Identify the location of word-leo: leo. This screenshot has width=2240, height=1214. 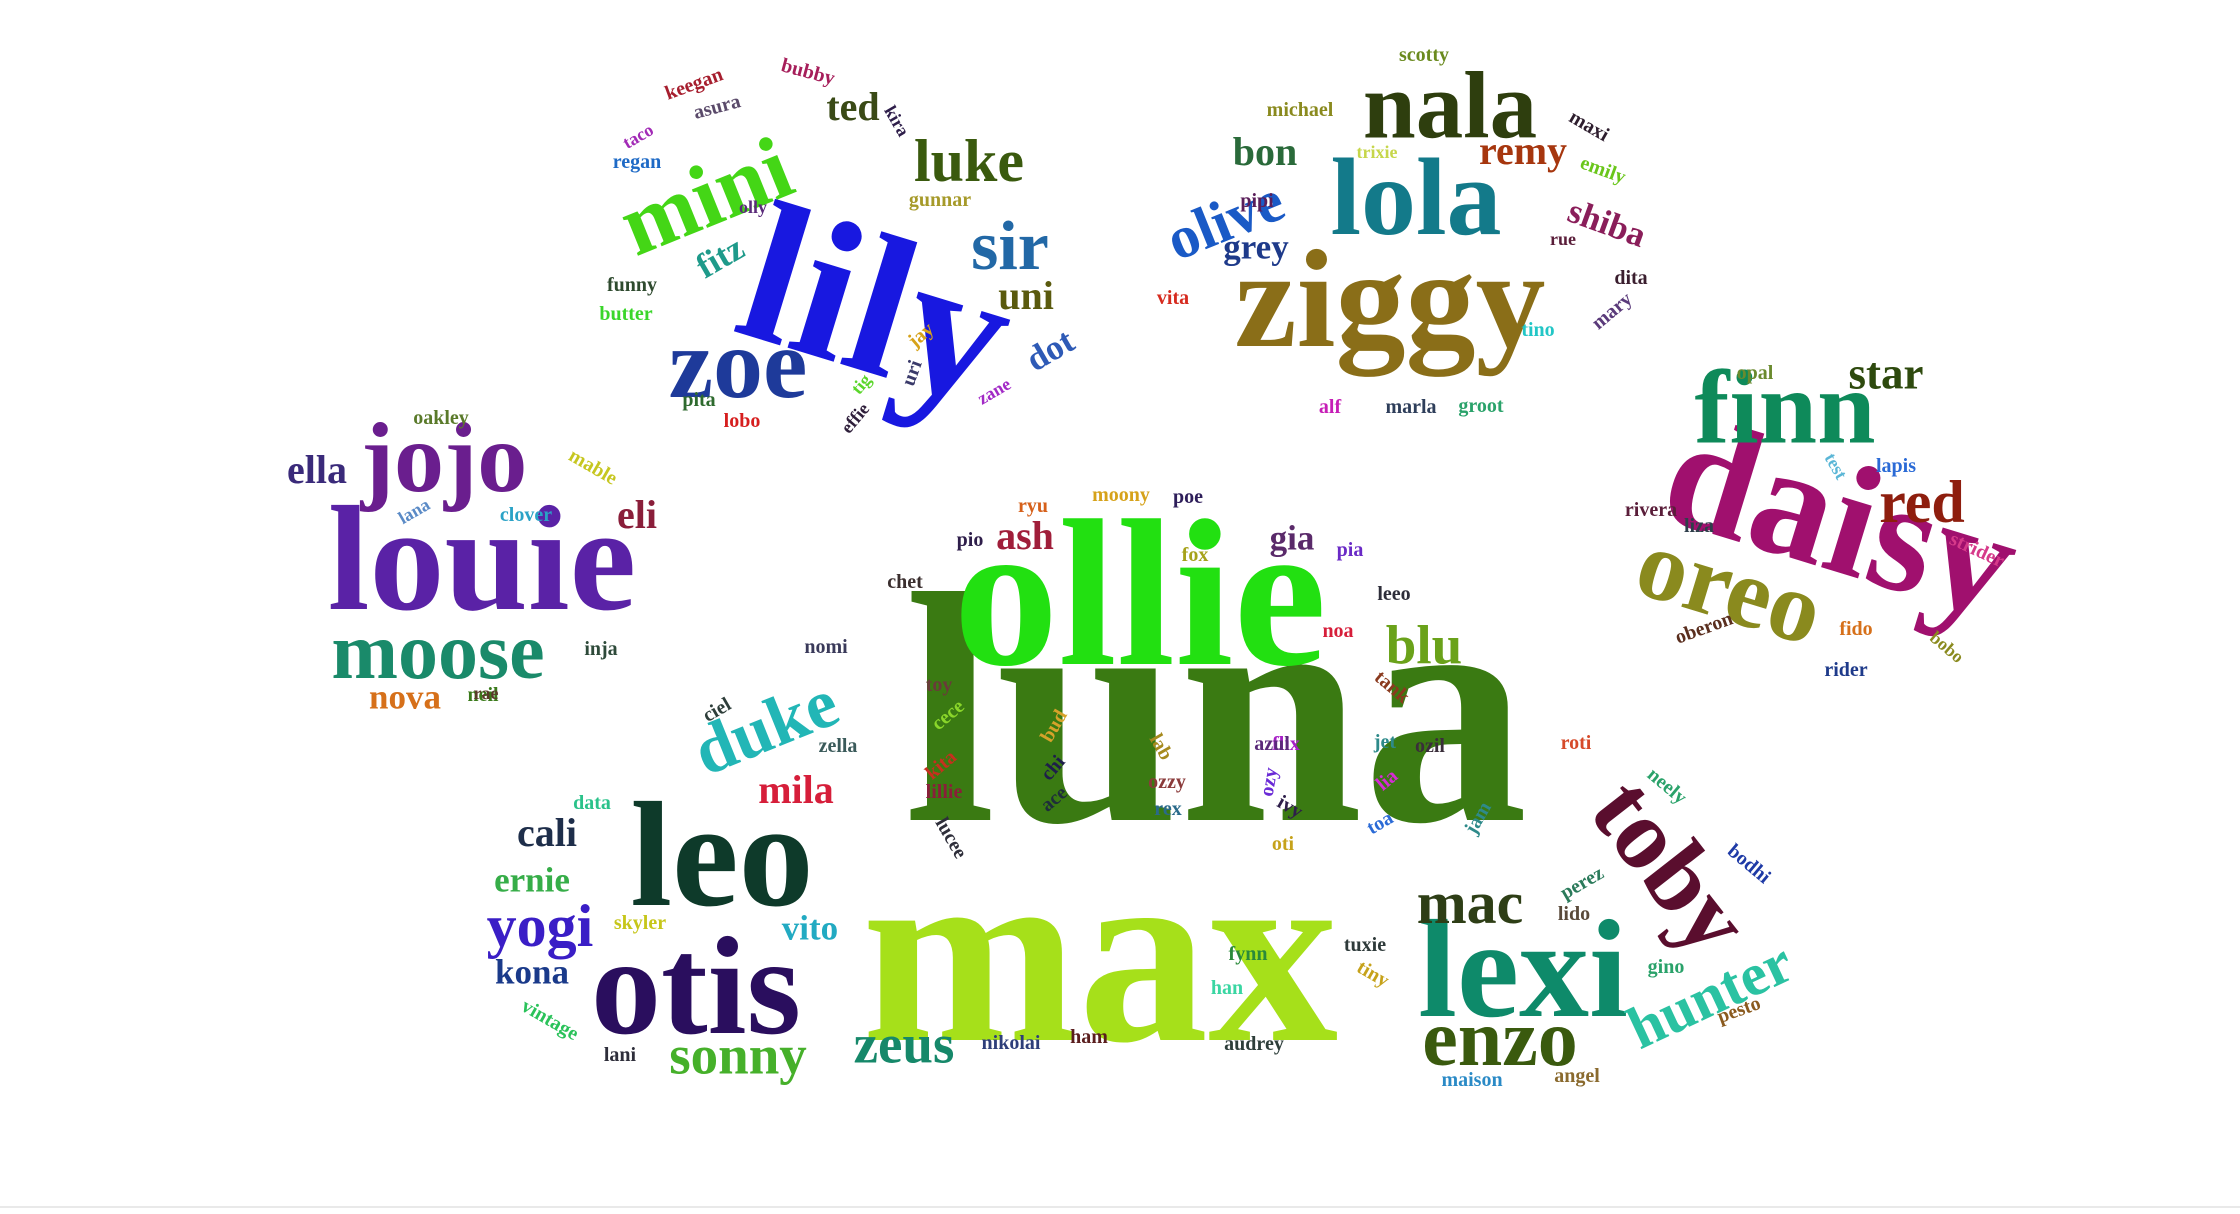
(722, 855).